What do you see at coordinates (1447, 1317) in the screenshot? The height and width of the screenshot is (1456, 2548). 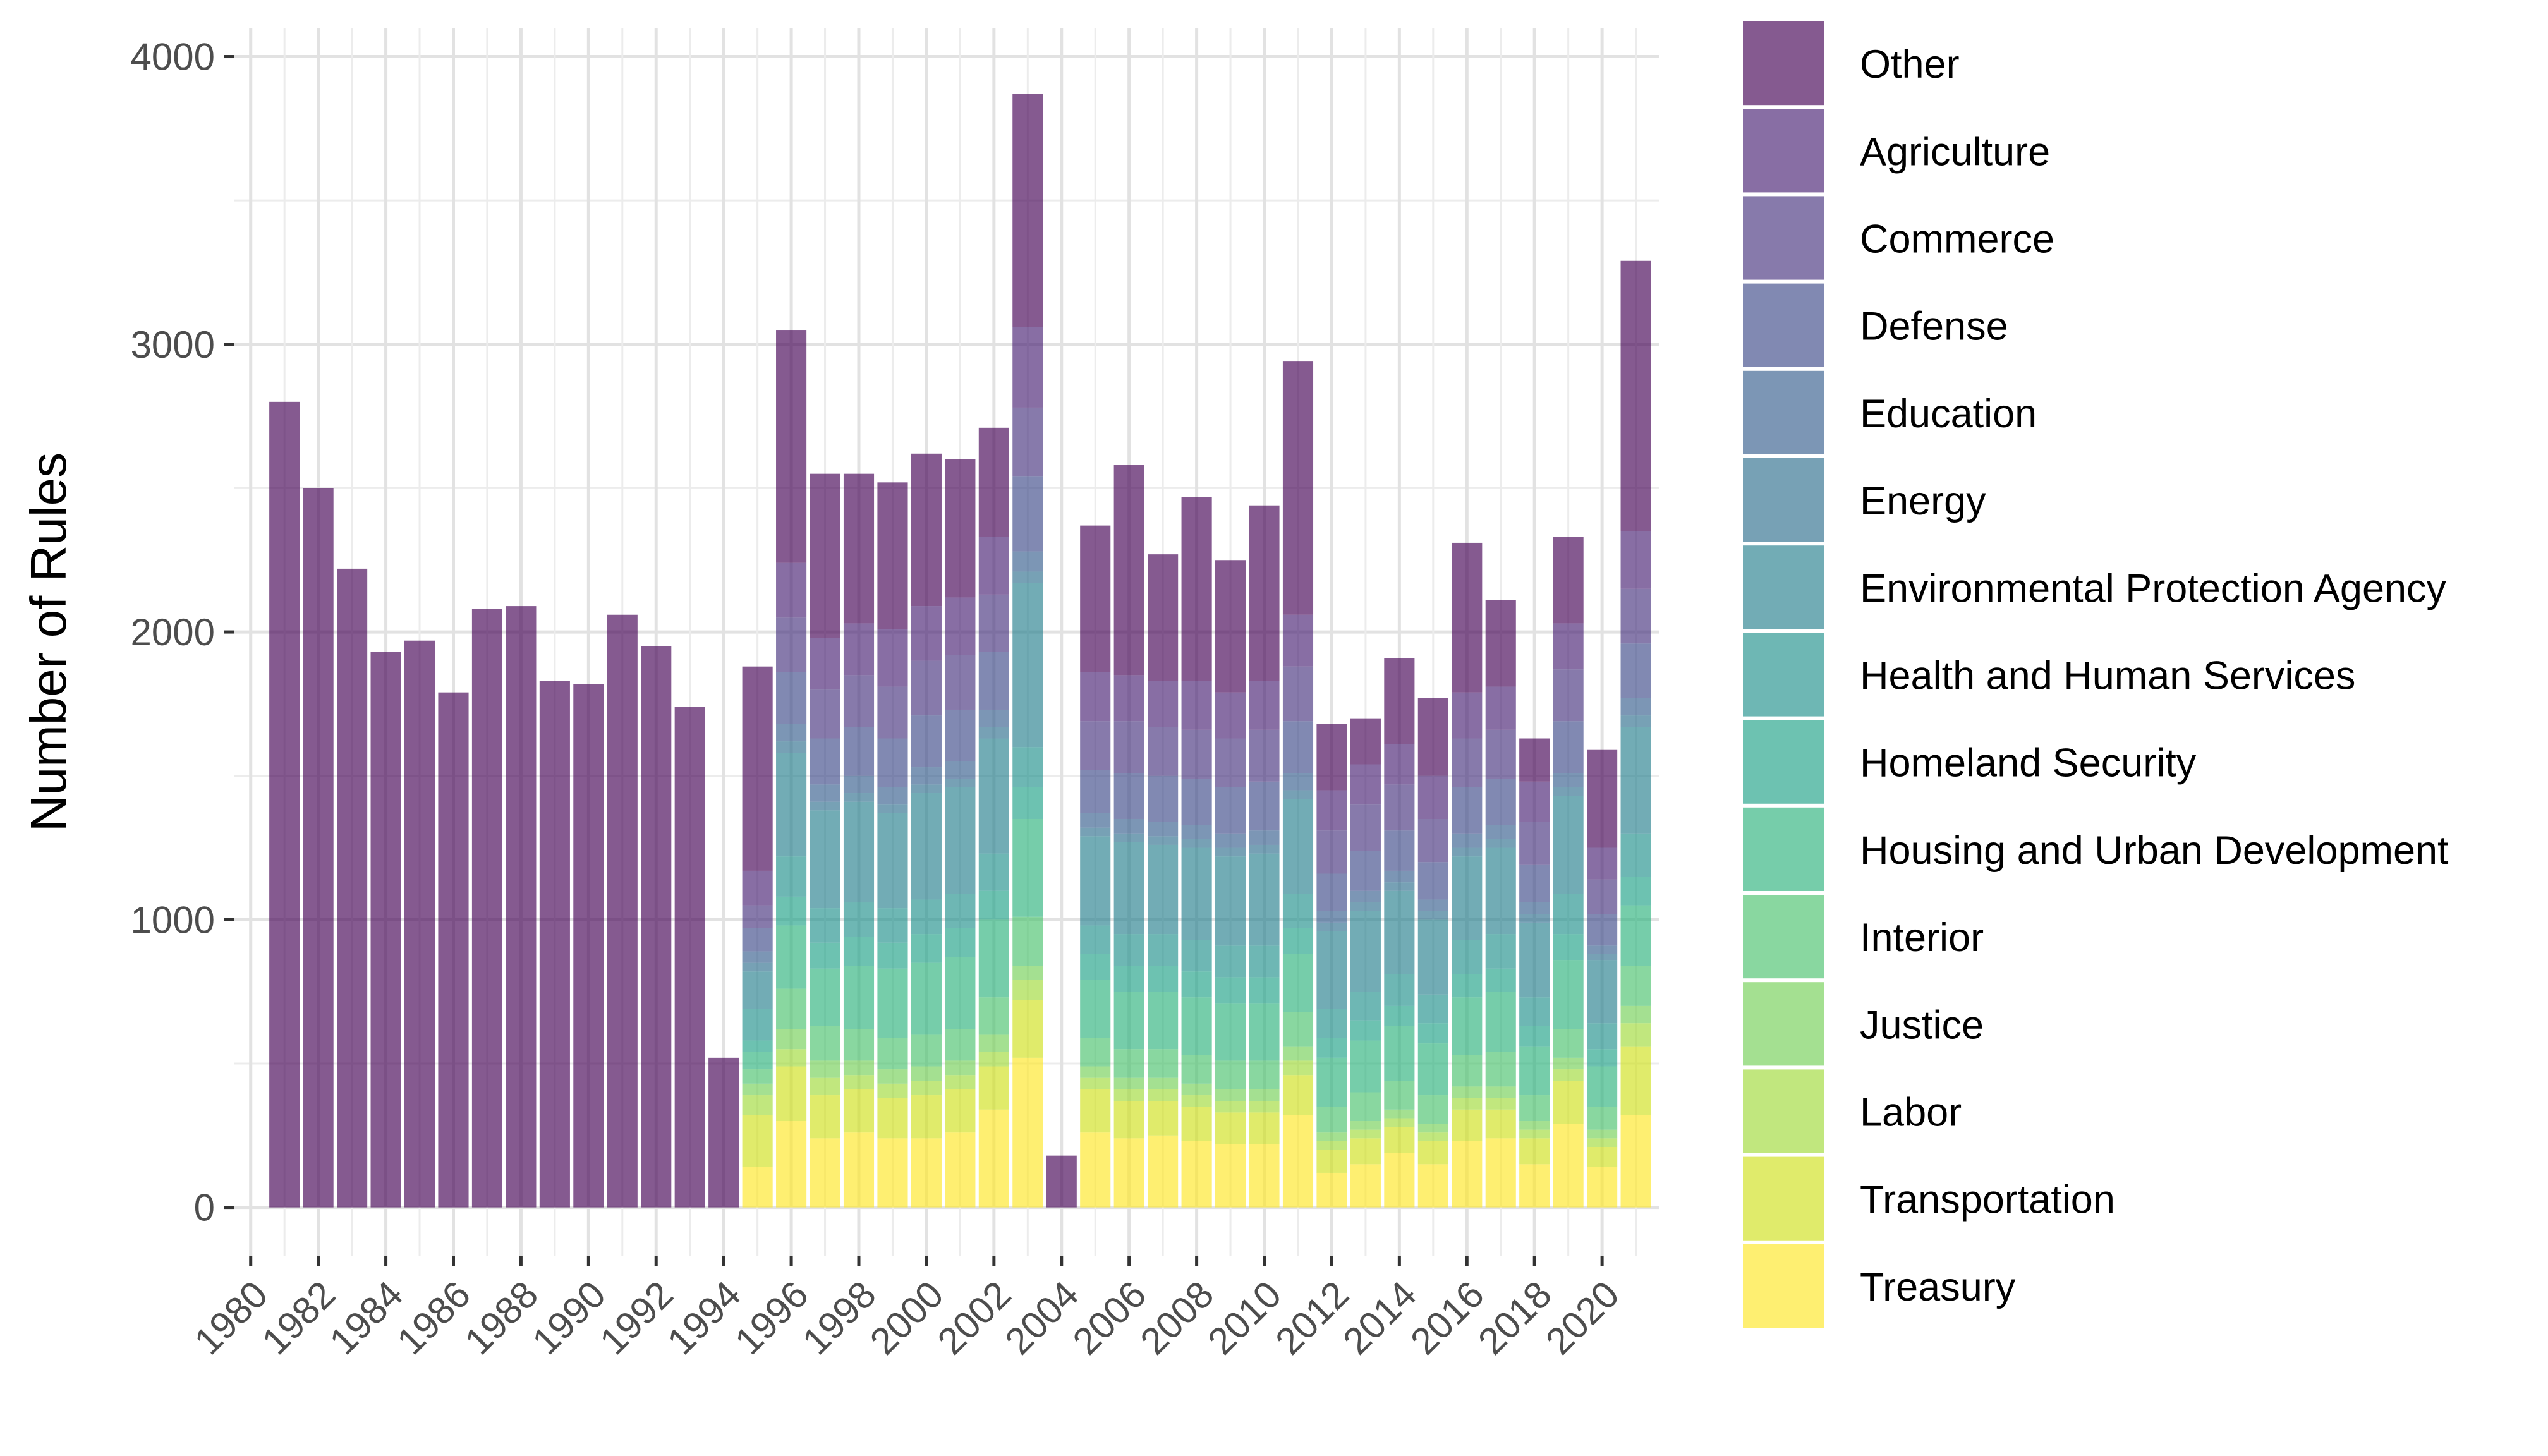 I see `x-tick-label: 2016` at bounding box center [1447, 1317].